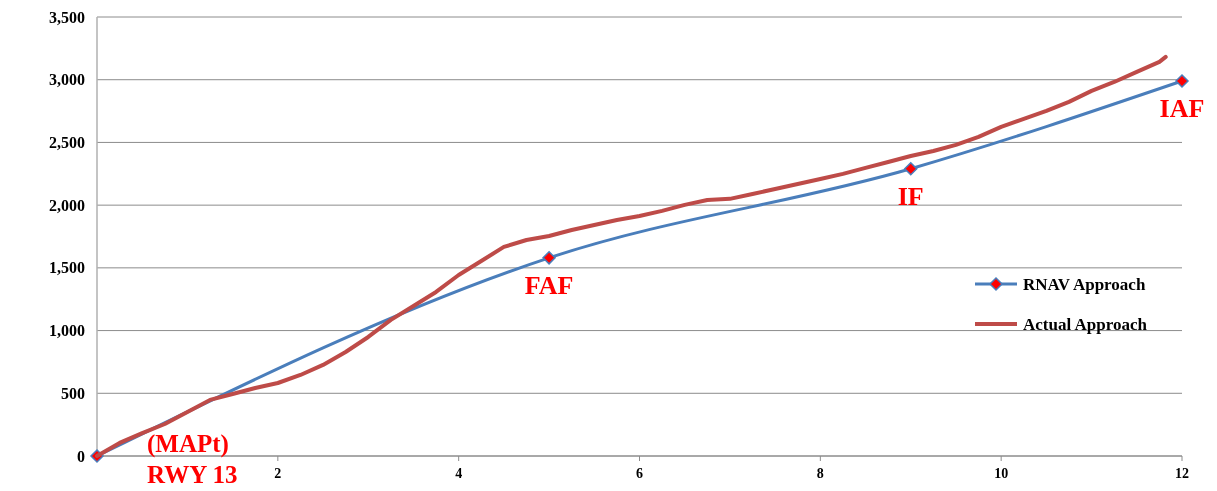 The image size is (1217, 491). What do you see at coordinates (820, 473) in the screenshot?
I see `x-tick-label: 8` at bounding box center [820, 473].